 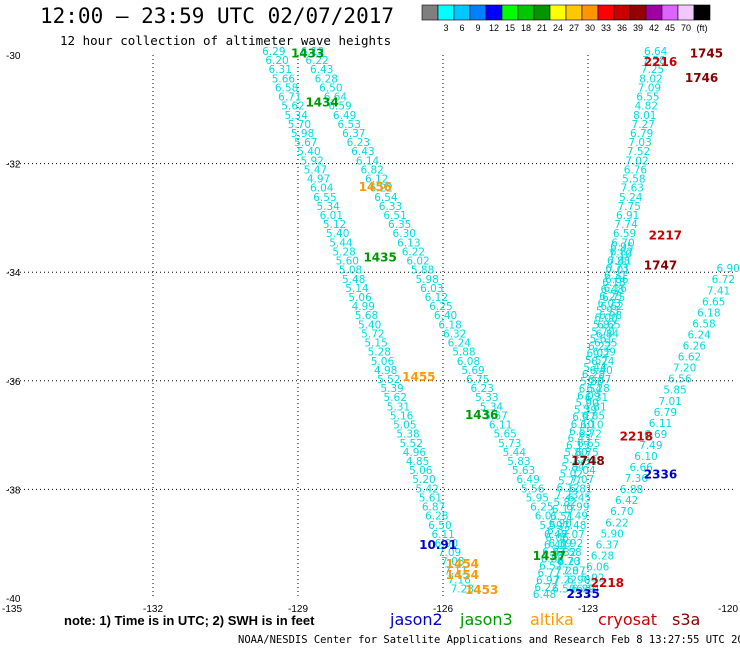 What do you see at coordinates (390, 207) in the screenshot?
I see `swh-value: 6.33` at bounding box center [390, 207].